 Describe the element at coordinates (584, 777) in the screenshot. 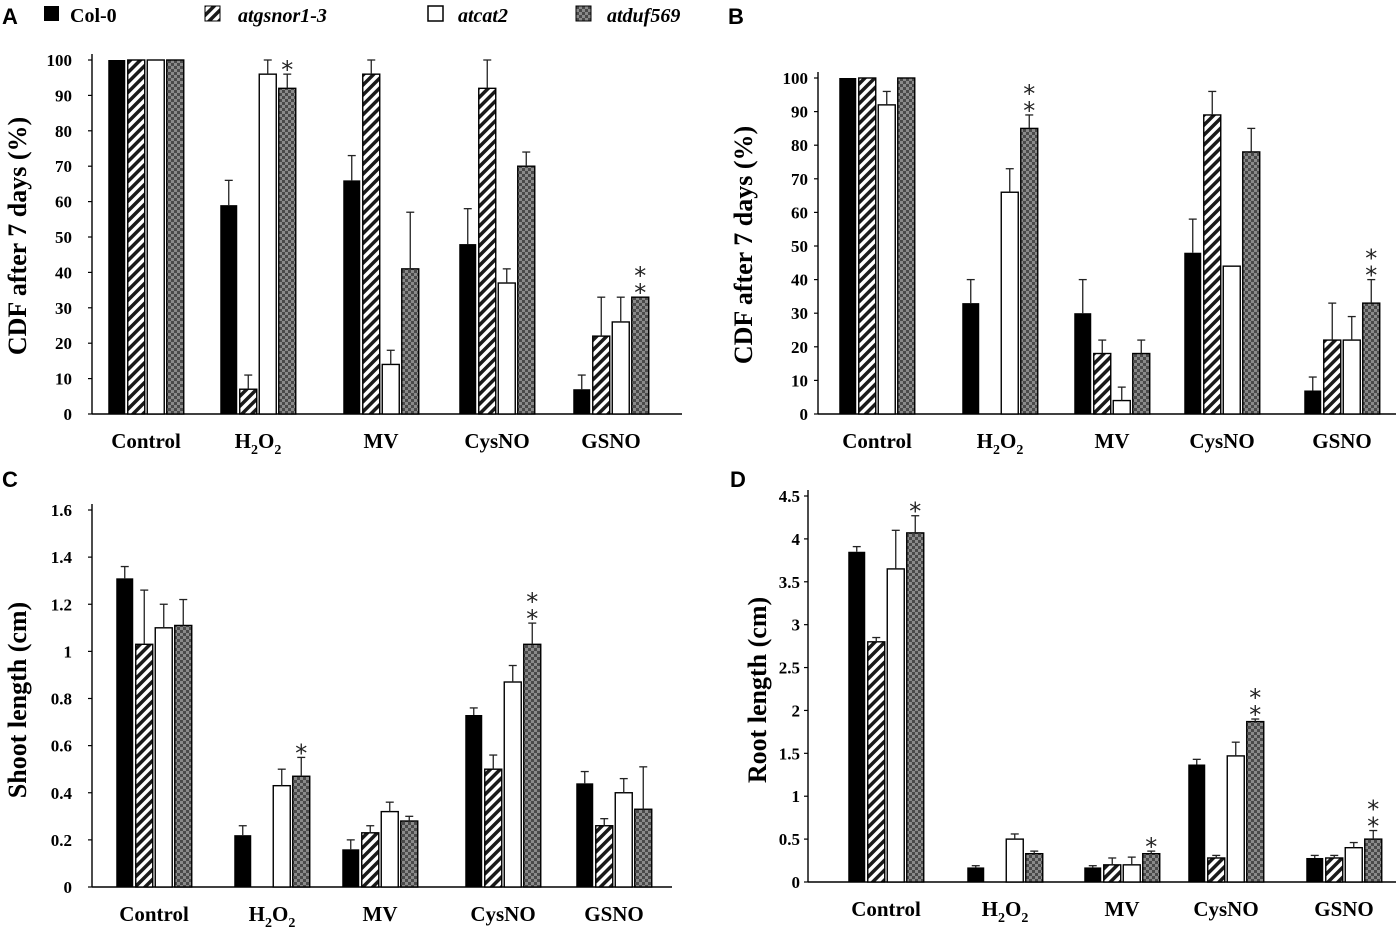

I see `error-bar-c-gsno-col0` at that location.